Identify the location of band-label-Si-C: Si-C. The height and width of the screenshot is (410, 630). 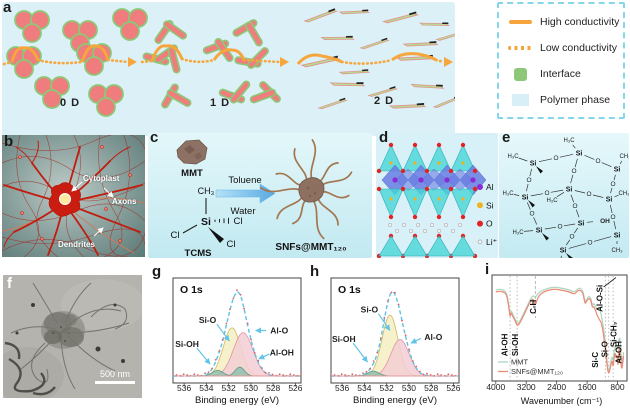
(595, 360).